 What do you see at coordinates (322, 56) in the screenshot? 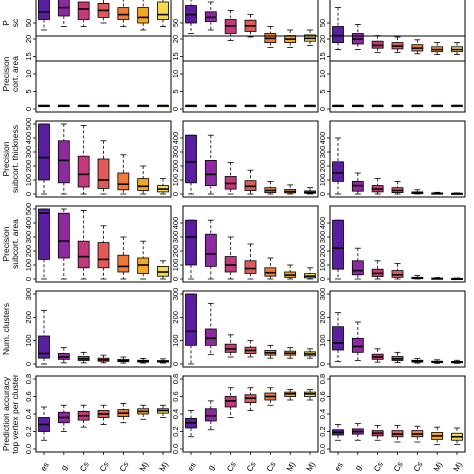
I see `ytick-label-r1-c2-3: 15` at bounding box center [322, 56].